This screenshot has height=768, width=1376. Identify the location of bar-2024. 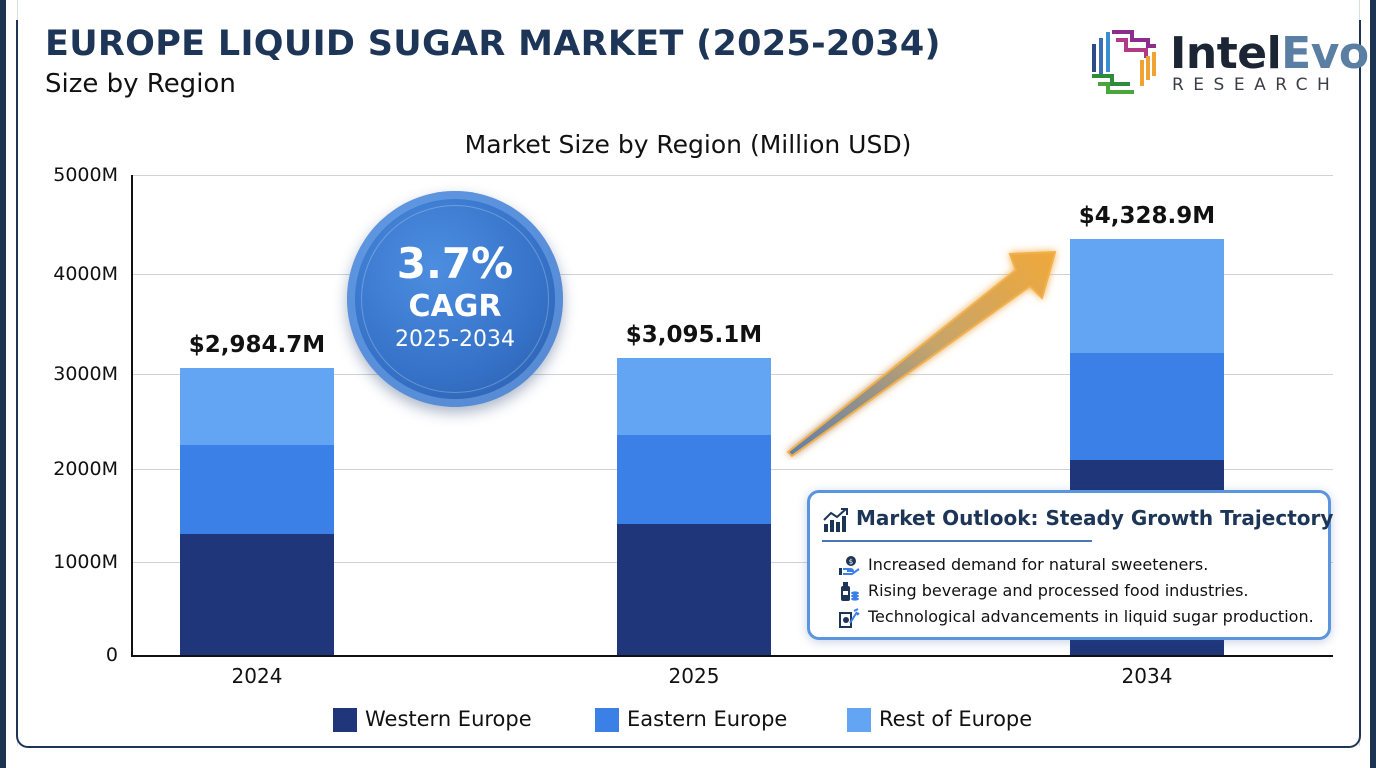
(257, 511).